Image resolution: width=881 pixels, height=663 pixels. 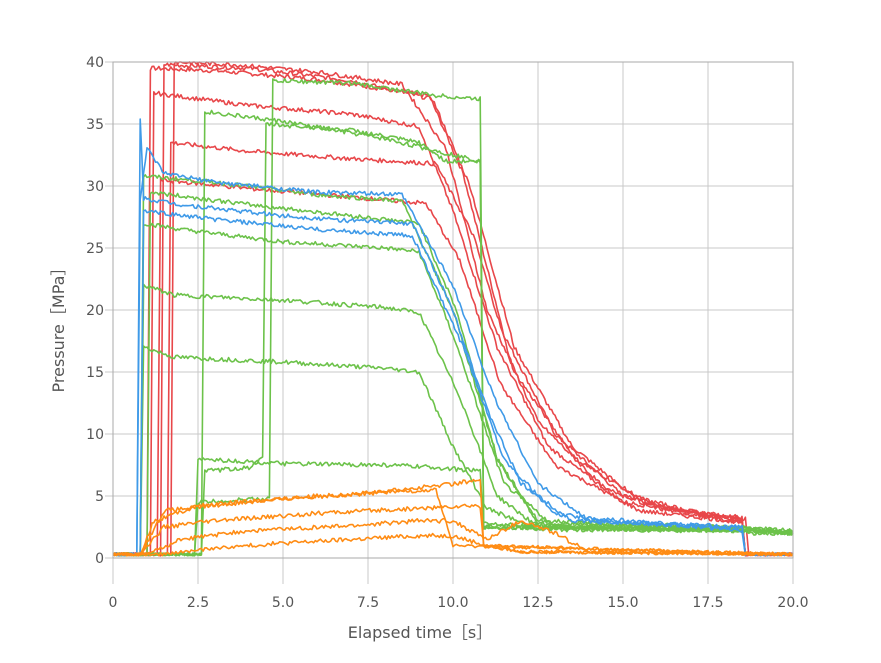 I want to click on y-tick-label: 10, so click(x=95, y=435).